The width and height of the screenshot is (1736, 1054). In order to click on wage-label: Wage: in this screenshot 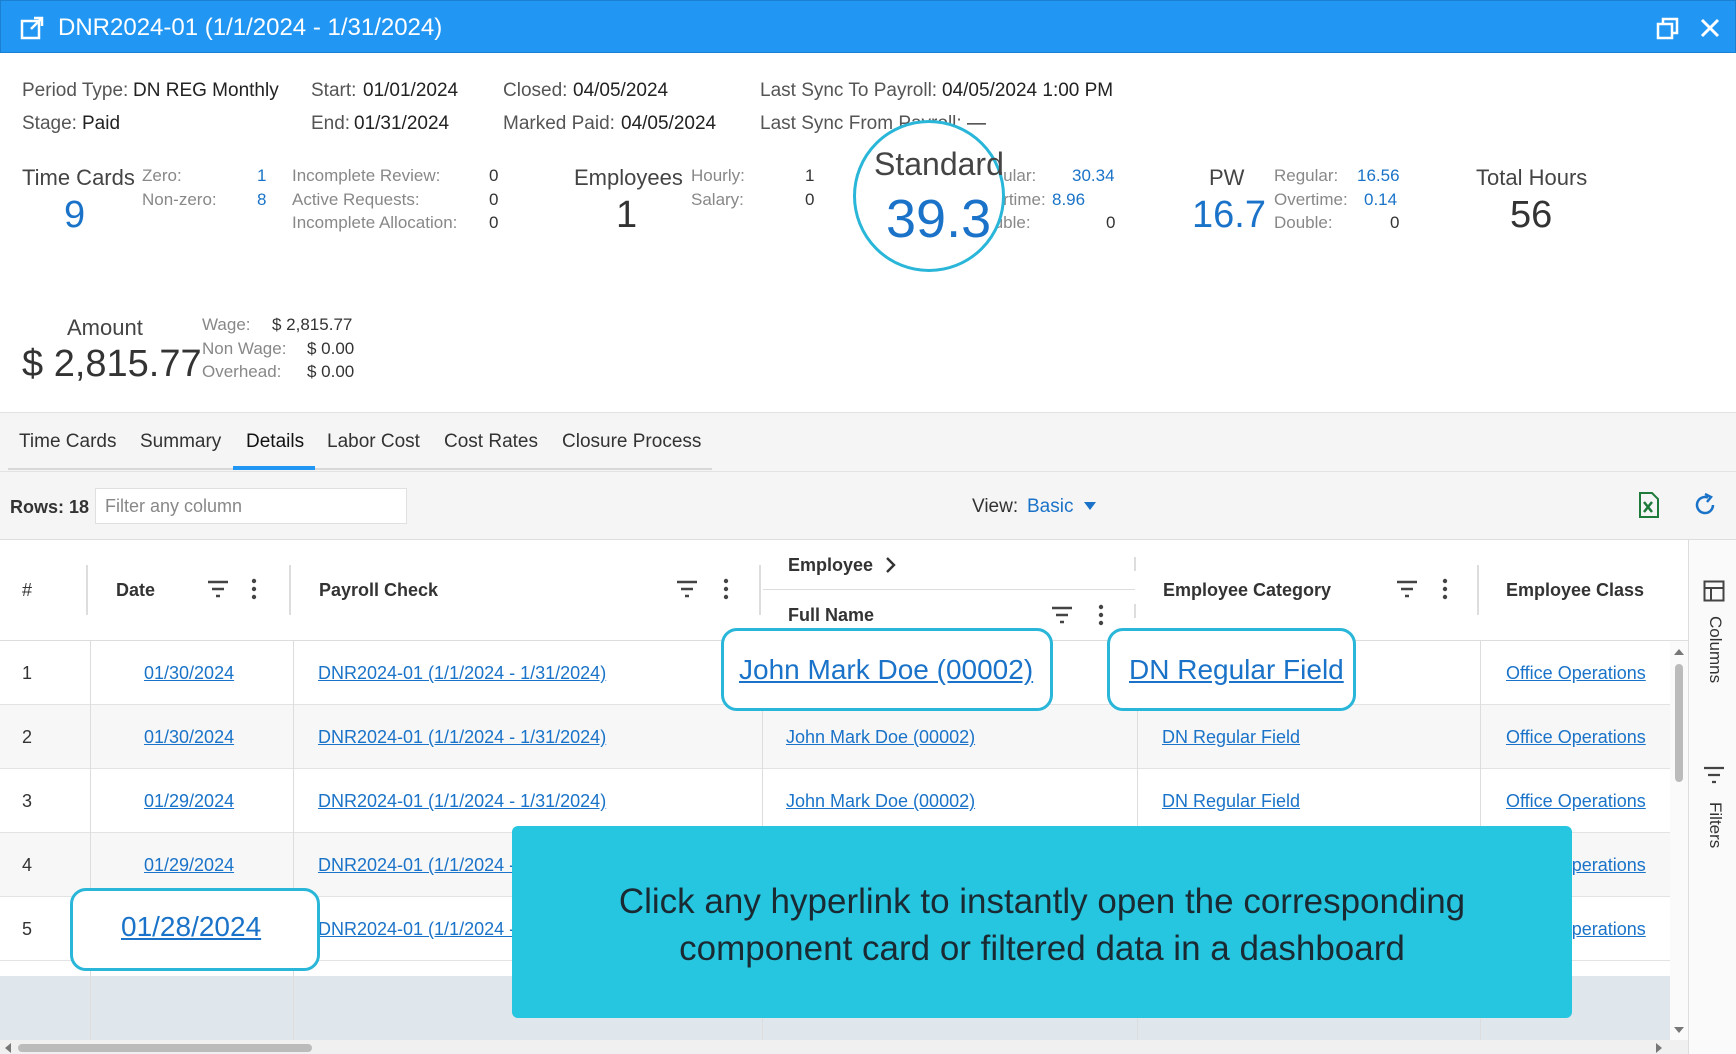, I will do `click(226, 324)`.